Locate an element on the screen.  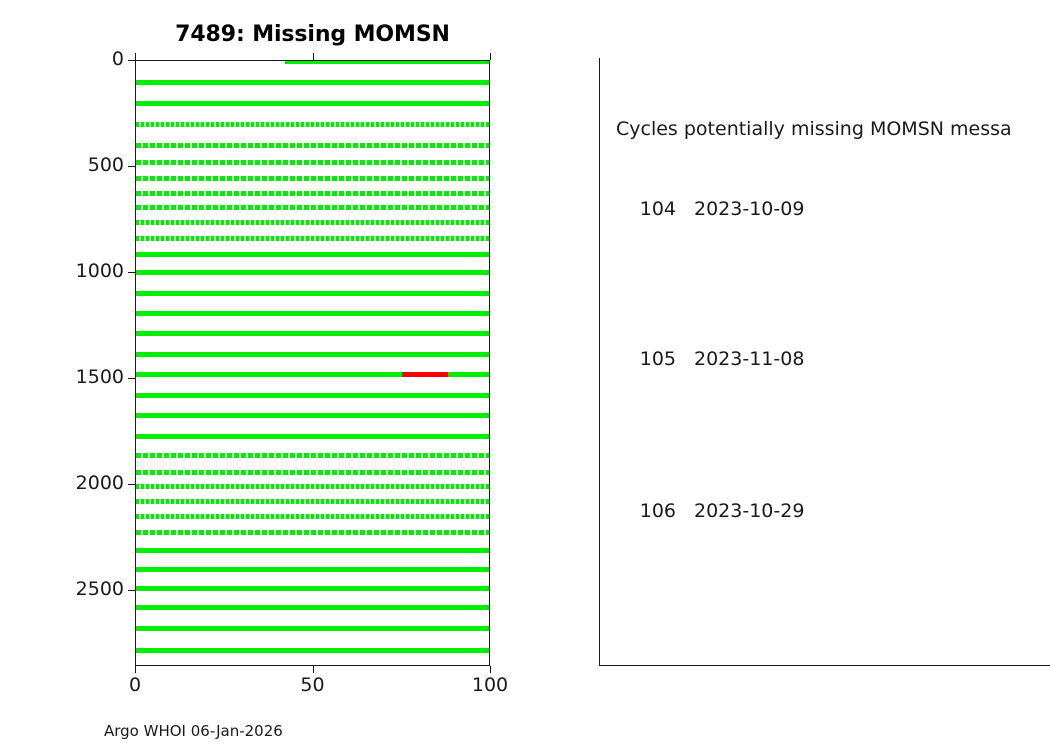
missing-cycle-entry: 104 2023-10-09 is located at coordinates (710, 209).